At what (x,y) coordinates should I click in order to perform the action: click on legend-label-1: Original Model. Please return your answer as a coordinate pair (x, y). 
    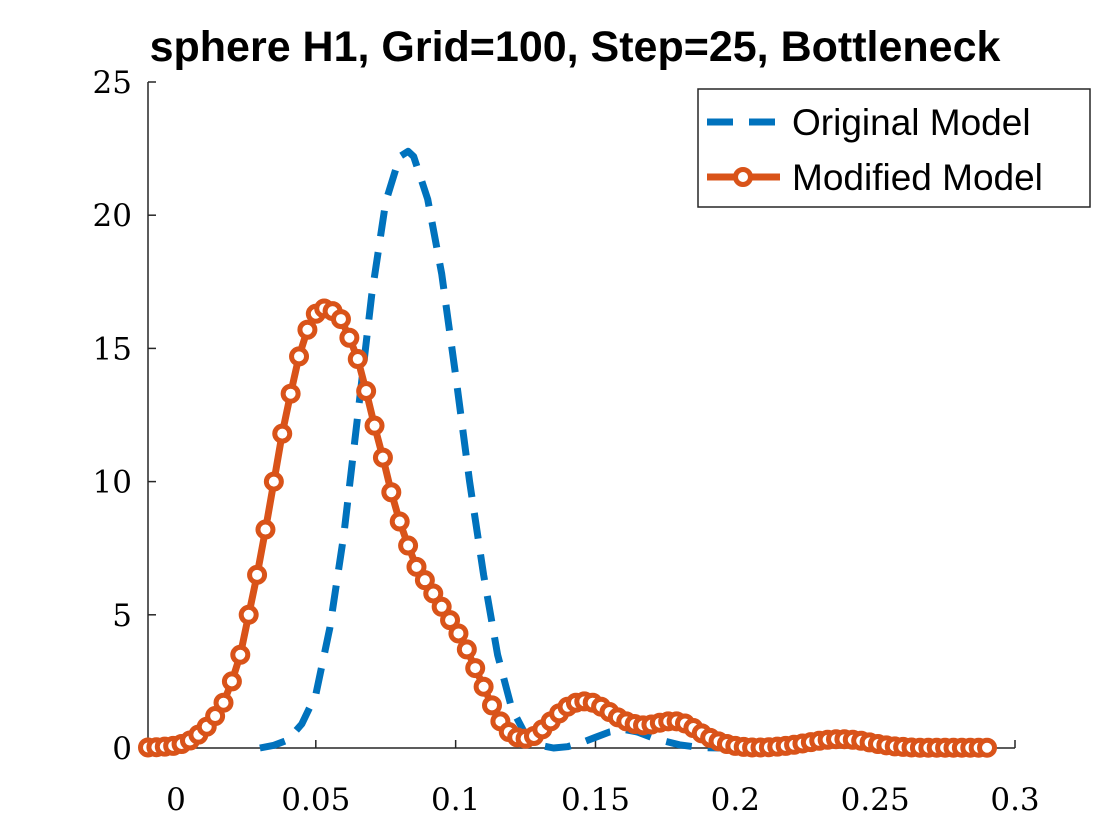
    Looking at the image, I should click on (911, 122).